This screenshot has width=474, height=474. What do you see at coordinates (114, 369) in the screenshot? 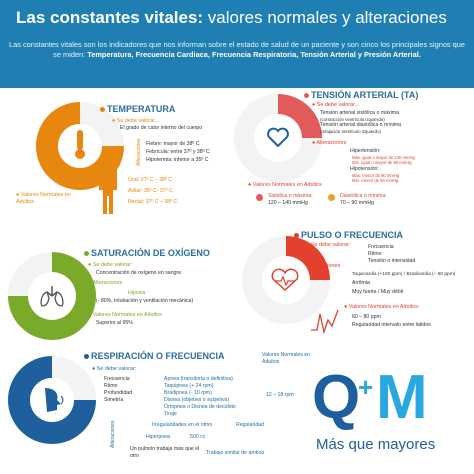
I see `respiration-valorar: ● Se debe valorar:` at bounding box center [114, 369].